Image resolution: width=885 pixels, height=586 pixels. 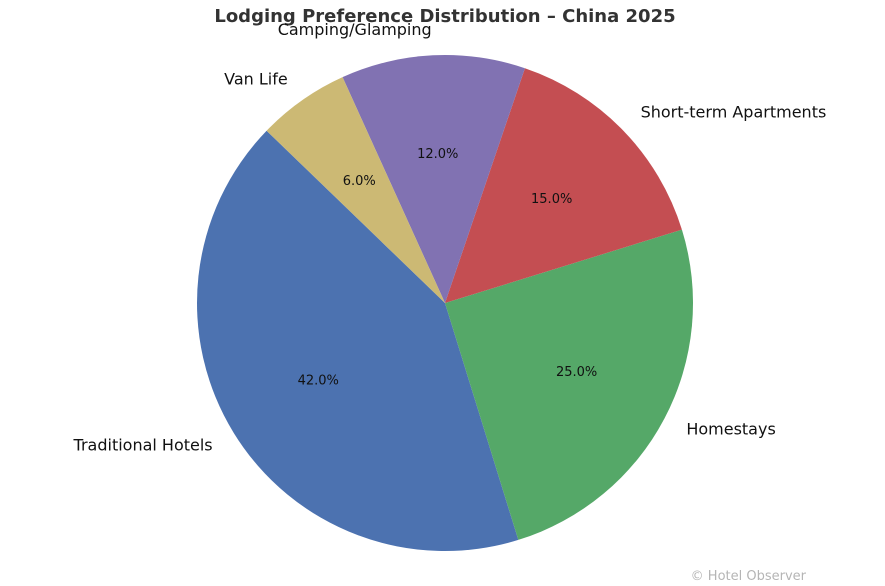 I want to click on pie-slice-short-term-apartments, so click(x=563, y=185).